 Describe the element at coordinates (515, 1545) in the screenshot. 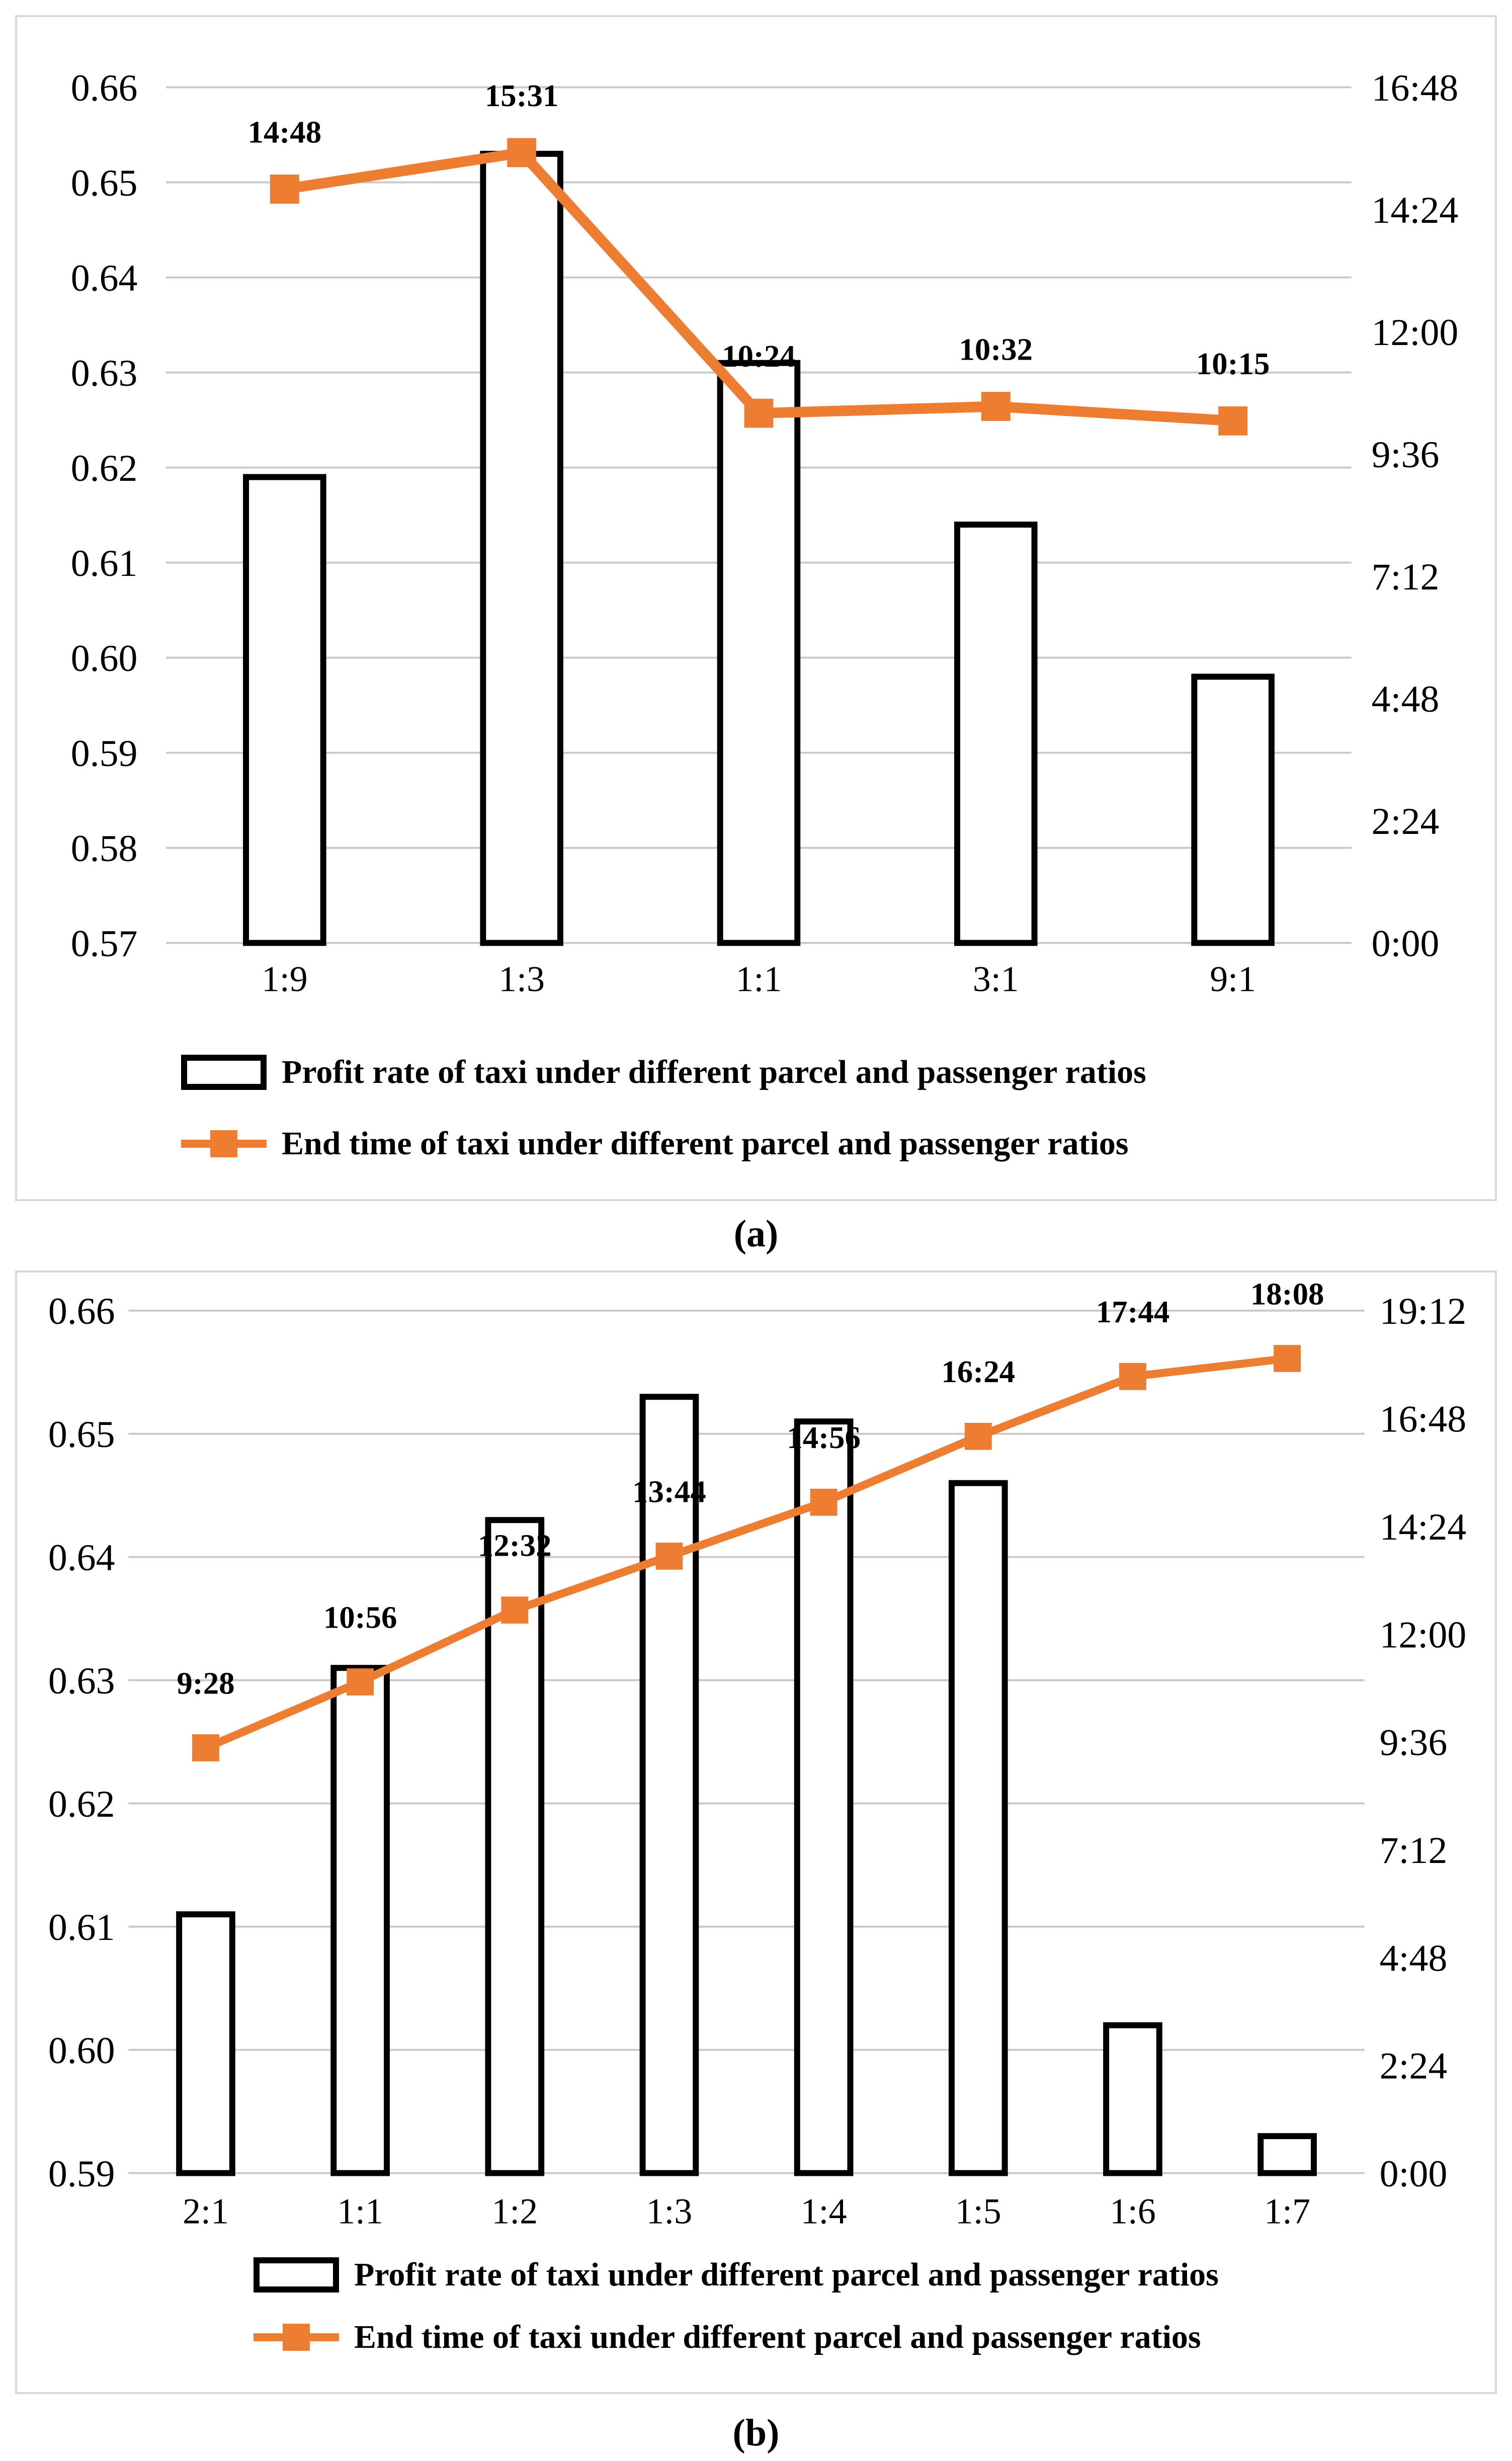

I see `data-label: 12:32` at that location.